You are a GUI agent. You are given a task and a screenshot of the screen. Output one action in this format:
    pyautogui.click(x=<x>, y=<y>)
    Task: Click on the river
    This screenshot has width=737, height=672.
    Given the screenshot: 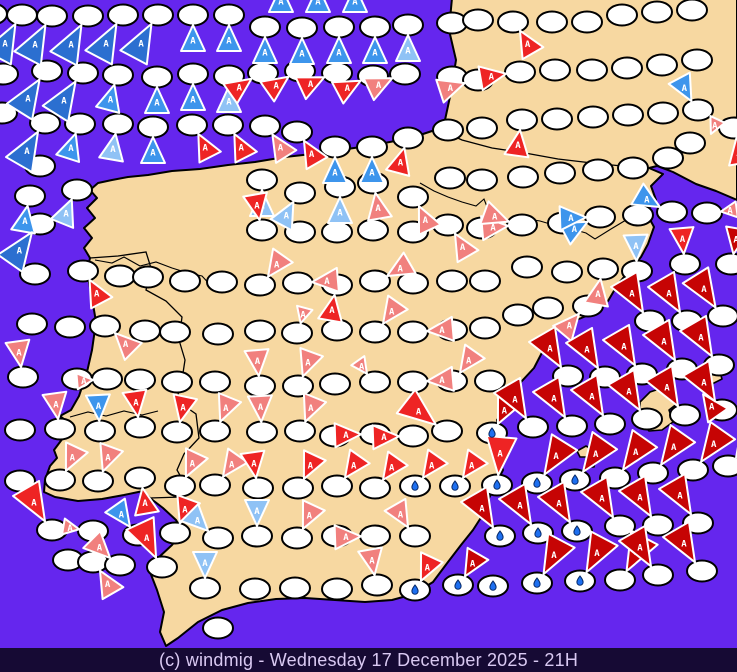 What is the action you would take?
    pyautogui.click(x=114, y=414)
    